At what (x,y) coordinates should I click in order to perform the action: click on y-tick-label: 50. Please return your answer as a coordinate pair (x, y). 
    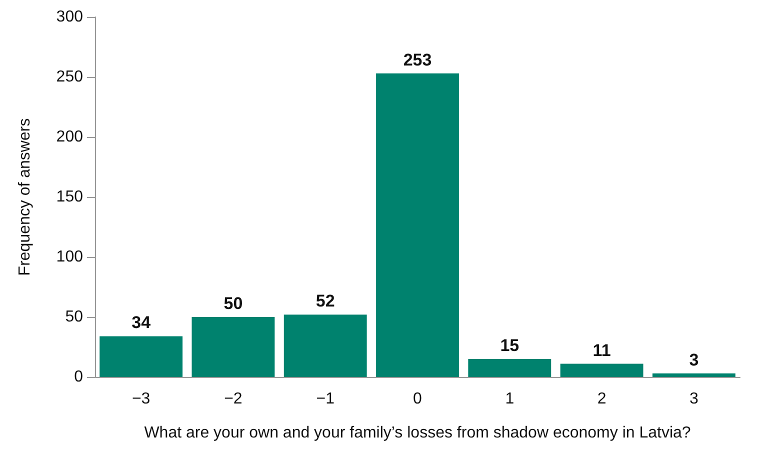
    Looking at the image, I should click on (74, 317).